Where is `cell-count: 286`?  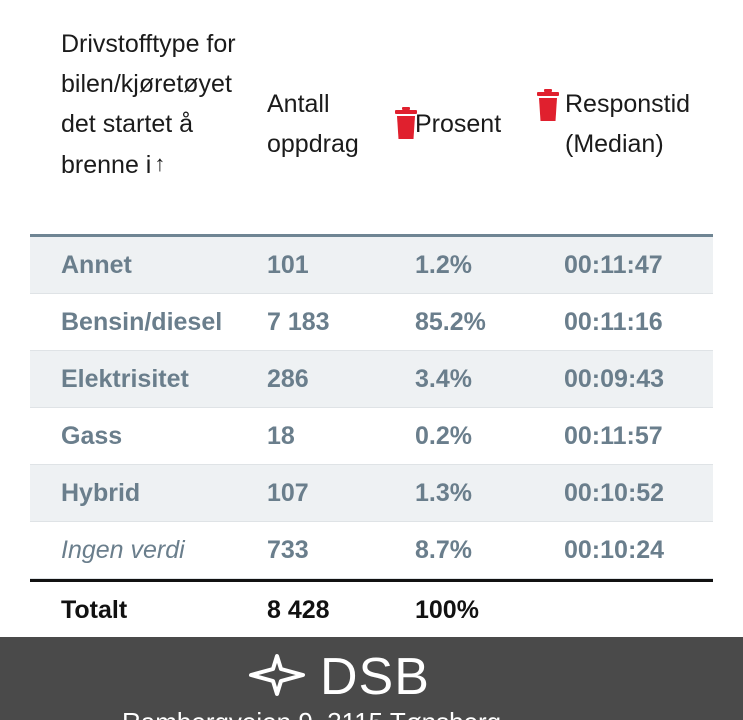
cell-count: 286 is located at coordinates (288, 379).